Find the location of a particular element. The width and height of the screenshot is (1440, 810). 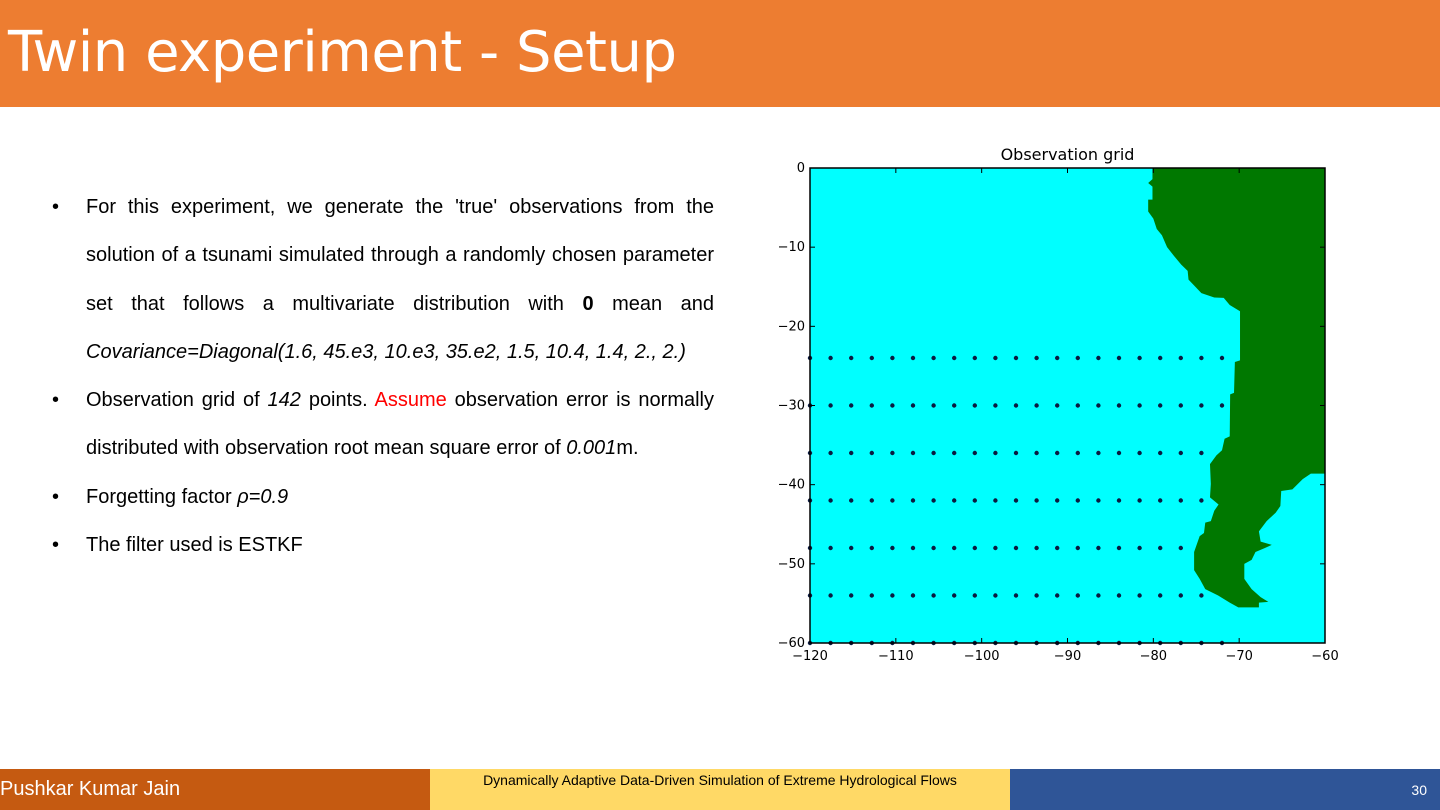

bullet-text: points. is located at coordinates (337, 400).